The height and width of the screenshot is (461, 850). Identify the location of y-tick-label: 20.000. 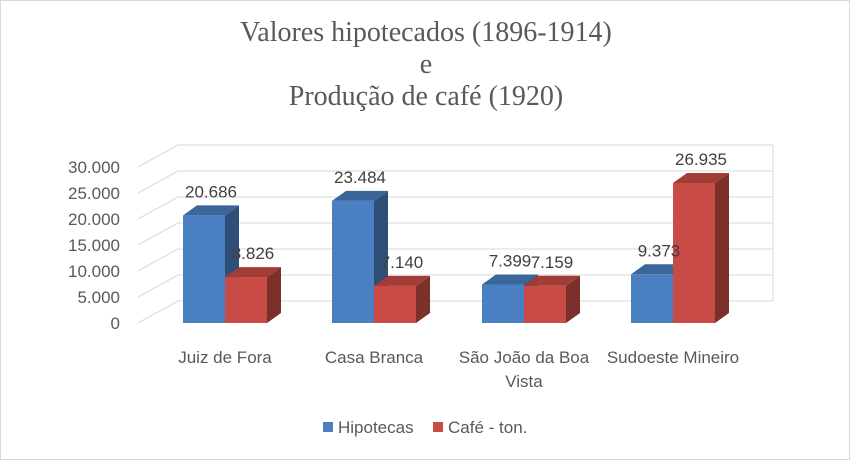
(94, 219).